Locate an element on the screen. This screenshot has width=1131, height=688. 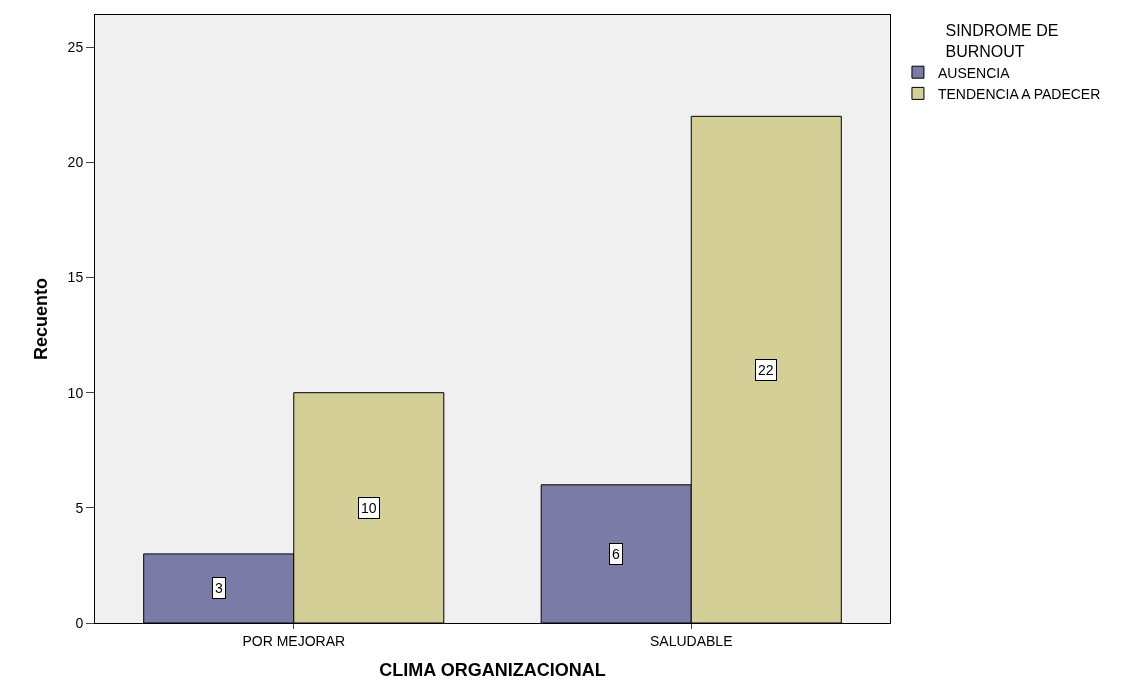
y-axis-title: Recuento is located at coordinates (40, 319).